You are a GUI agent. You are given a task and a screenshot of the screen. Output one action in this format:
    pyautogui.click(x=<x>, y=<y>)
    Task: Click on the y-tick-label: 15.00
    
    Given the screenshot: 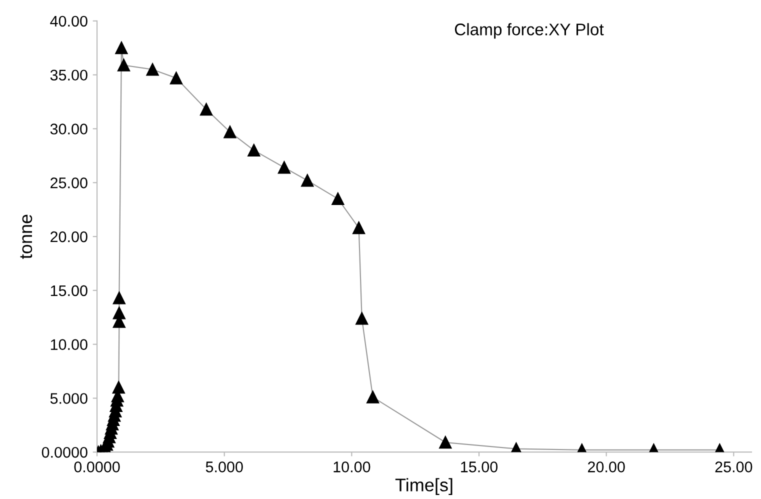 What is the action you would take?
    pyautogui.click(x=69, y=290)
    